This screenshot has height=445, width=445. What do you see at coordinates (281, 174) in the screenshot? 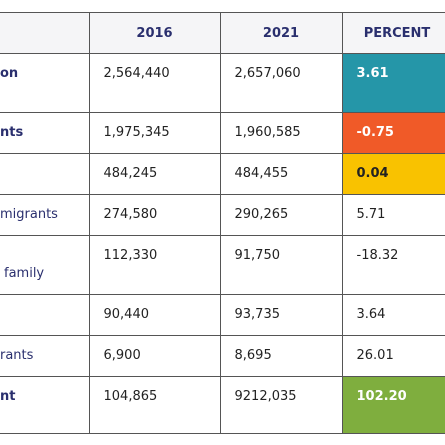
I see `cell: 484,455` at bounding box center [281, 174].